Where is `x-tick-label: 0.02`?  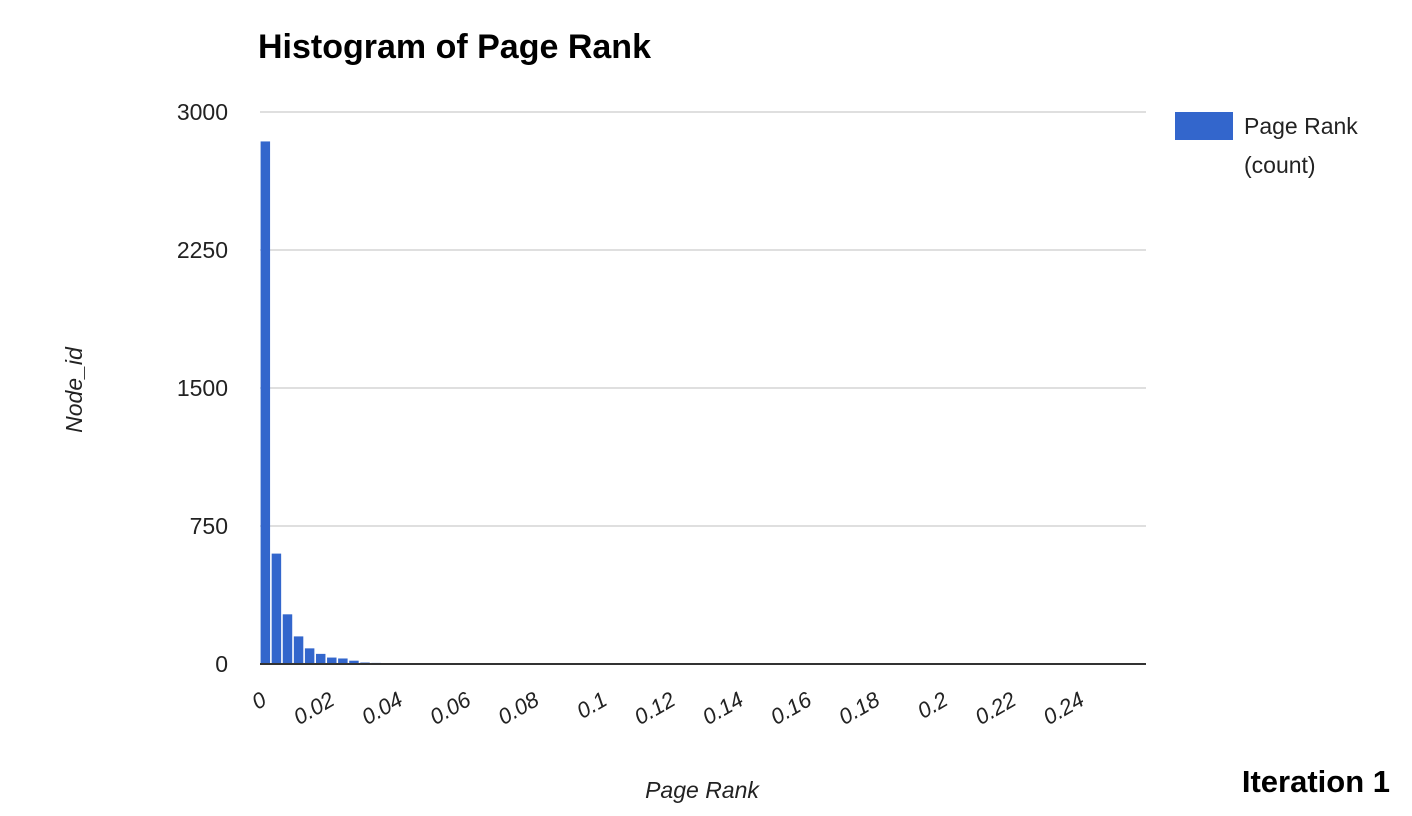
x-tick-label: 0.02 is located at coordinates (314, 708).